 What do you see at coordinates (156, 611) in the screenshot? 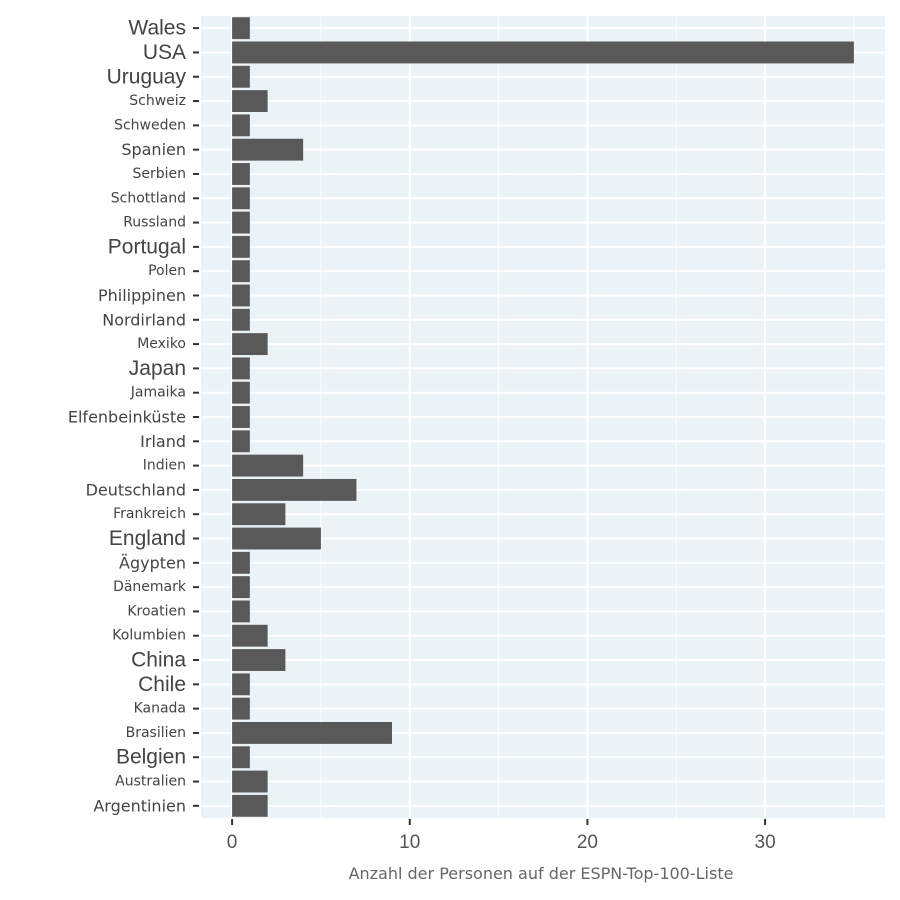
I see `category-label: Kroatien` at bounding box center [156, 611].